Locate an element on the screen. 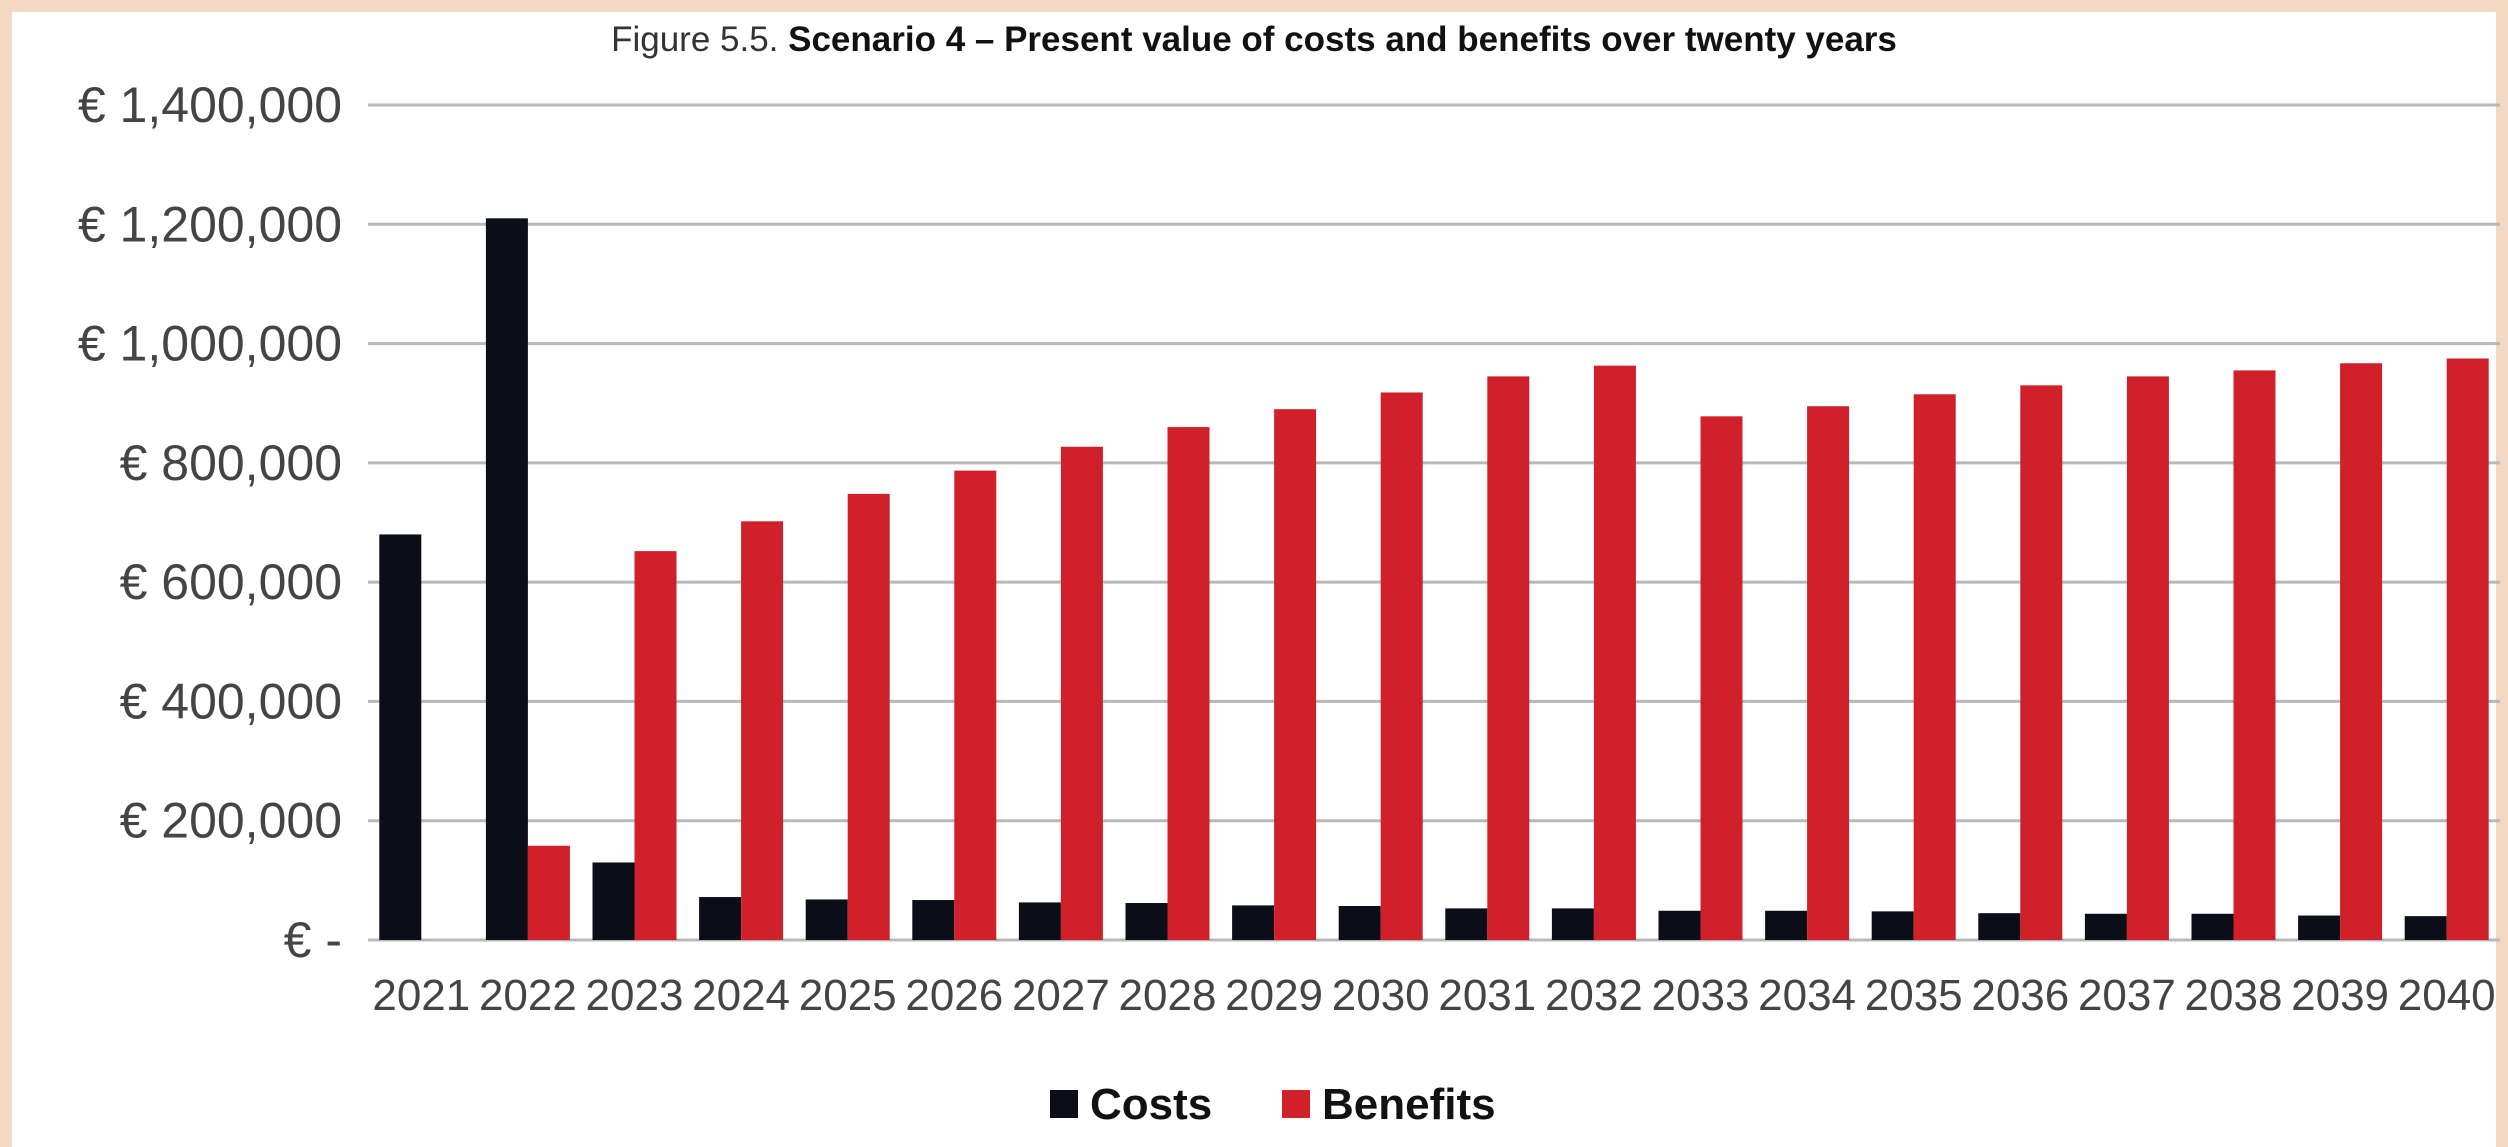 This screenshot has height=1147, width=2508. figure-number: Figure 5.5. is located at coordinates (695, 39).